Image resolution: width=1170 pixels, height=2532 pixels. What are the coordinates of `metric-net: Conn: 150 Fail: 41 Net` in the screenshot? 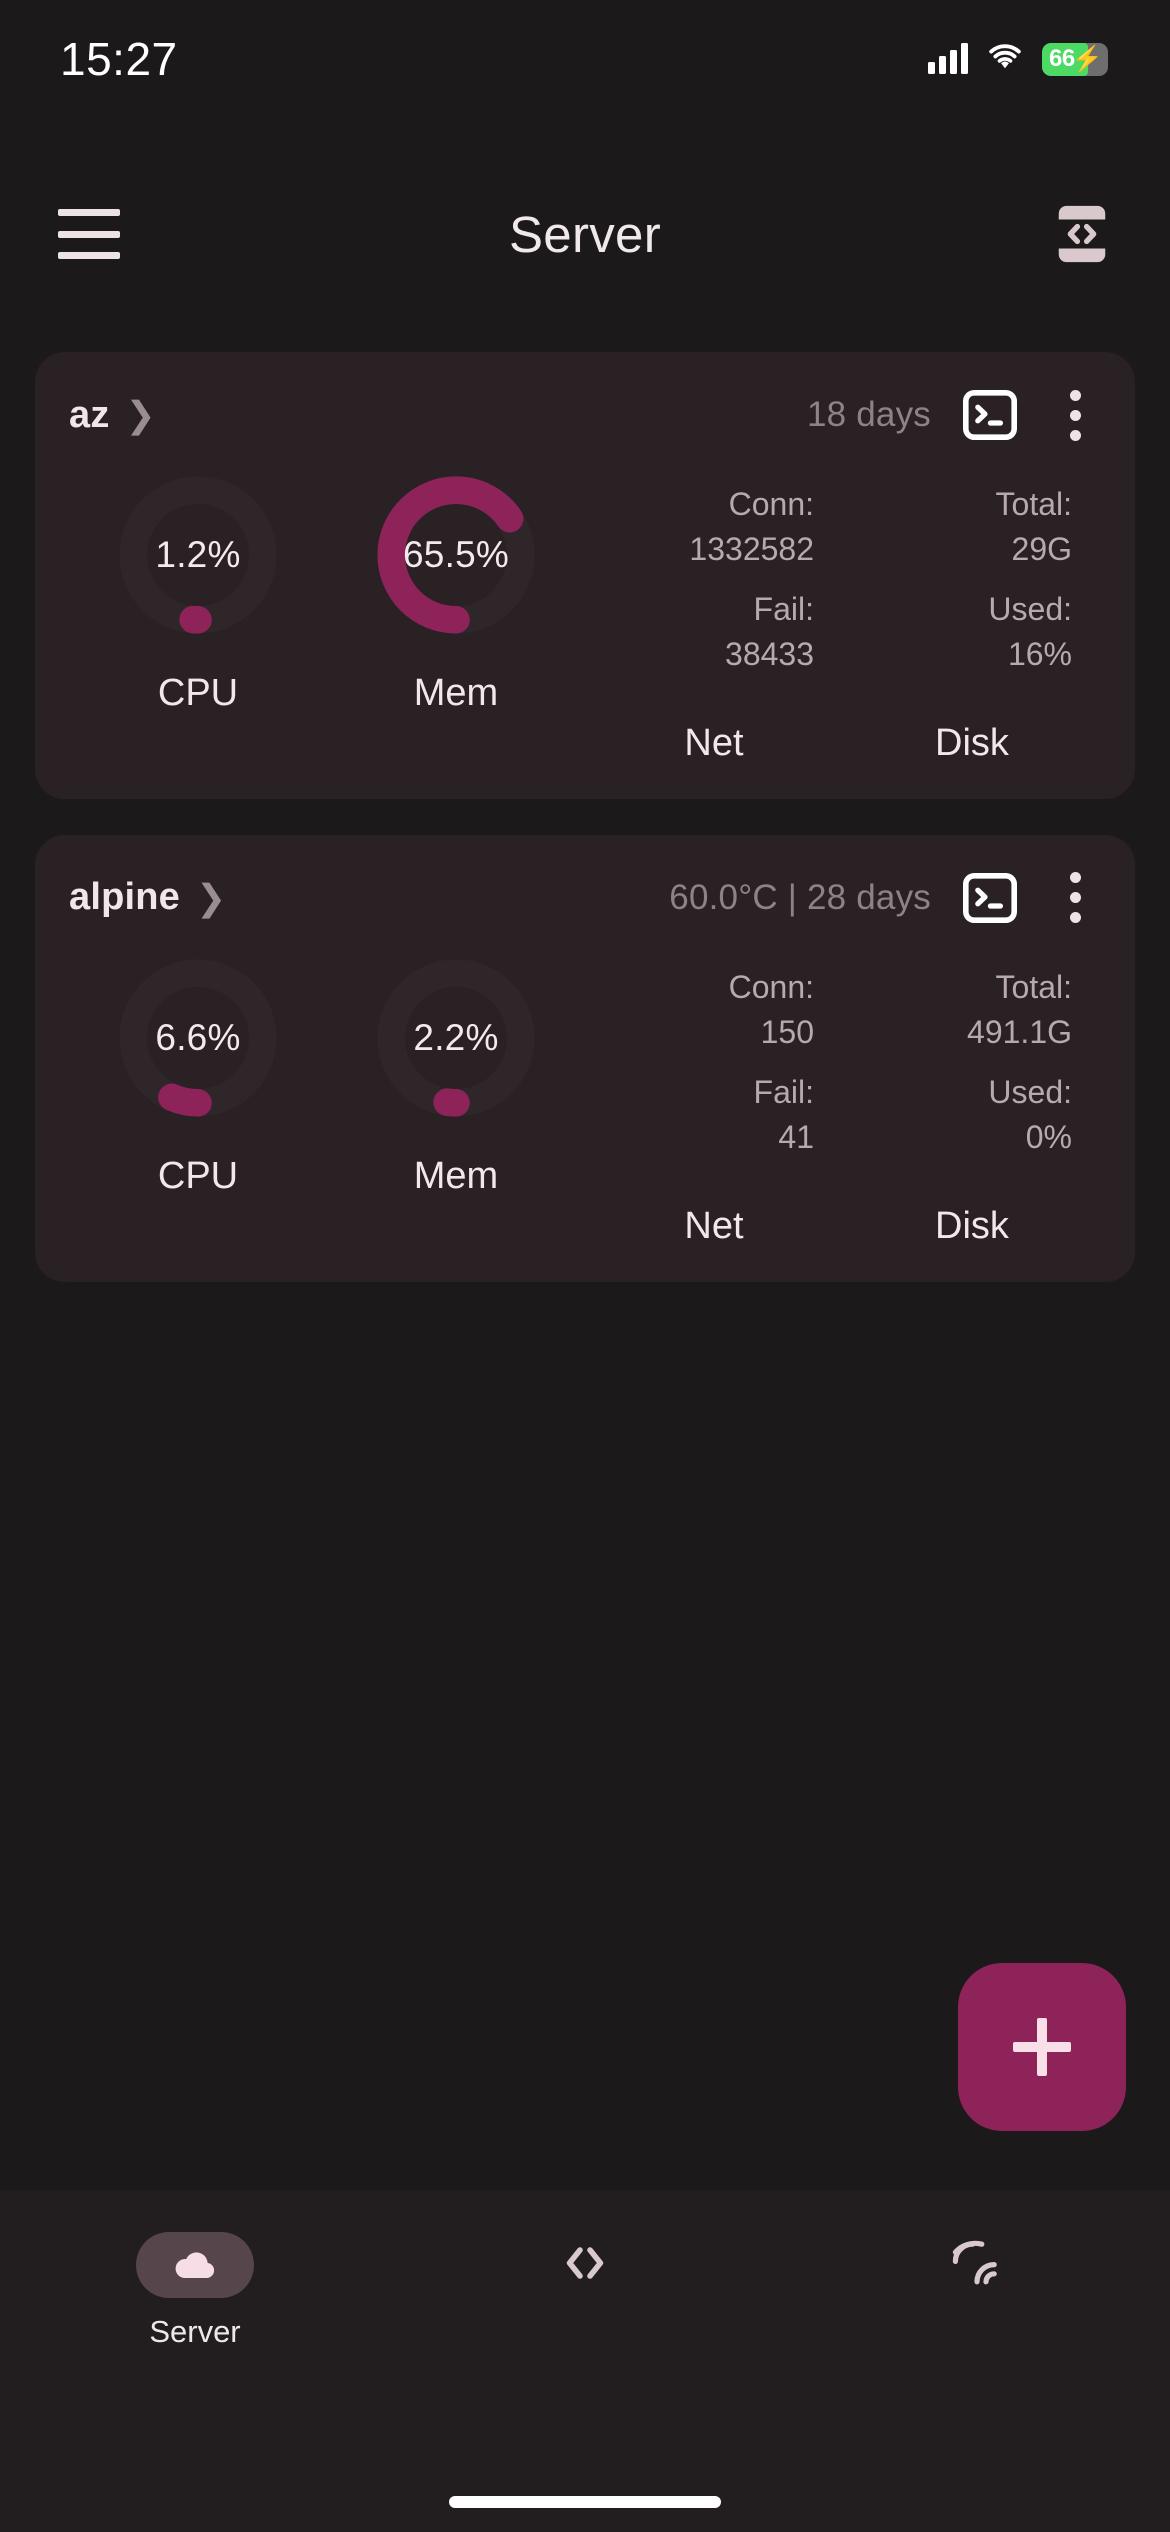 It's located at (714, 1102).